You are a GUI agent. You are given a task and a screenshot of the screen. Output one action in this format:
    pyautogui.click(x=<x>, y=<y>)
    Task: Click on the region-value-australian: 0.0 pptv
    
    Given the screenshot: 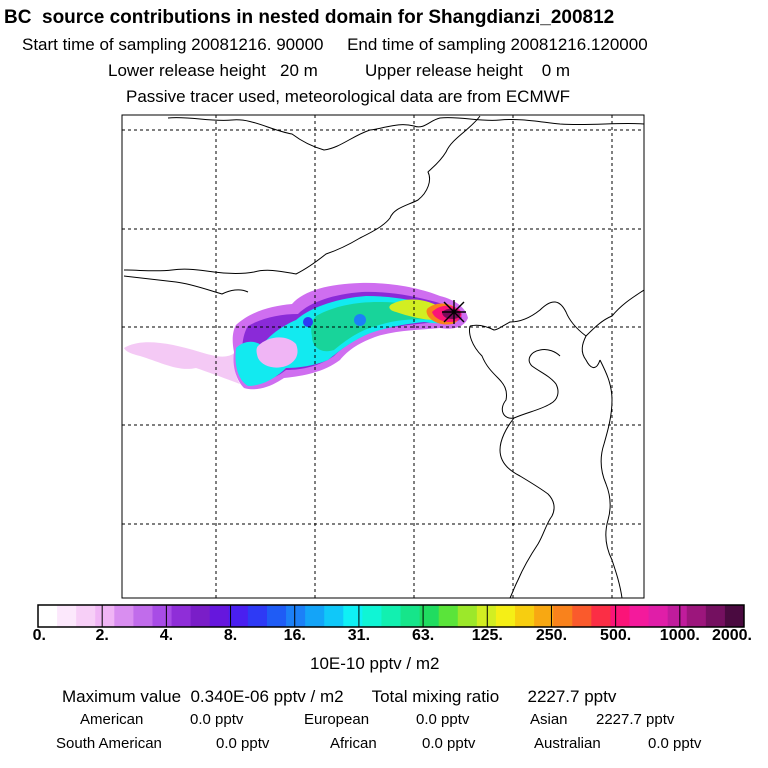 What is the action you would take?
    pyautogui.click(x=675, y=743)
    